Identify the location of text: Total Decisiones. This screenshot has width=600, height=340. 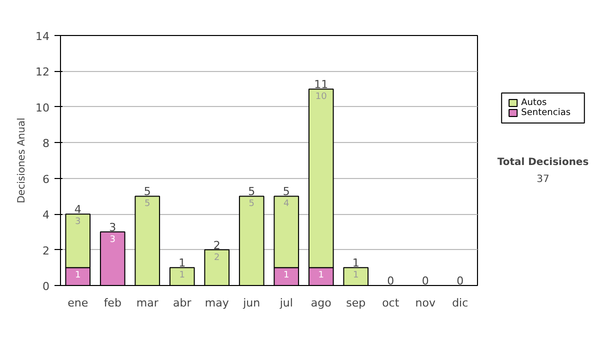
(543, 162).